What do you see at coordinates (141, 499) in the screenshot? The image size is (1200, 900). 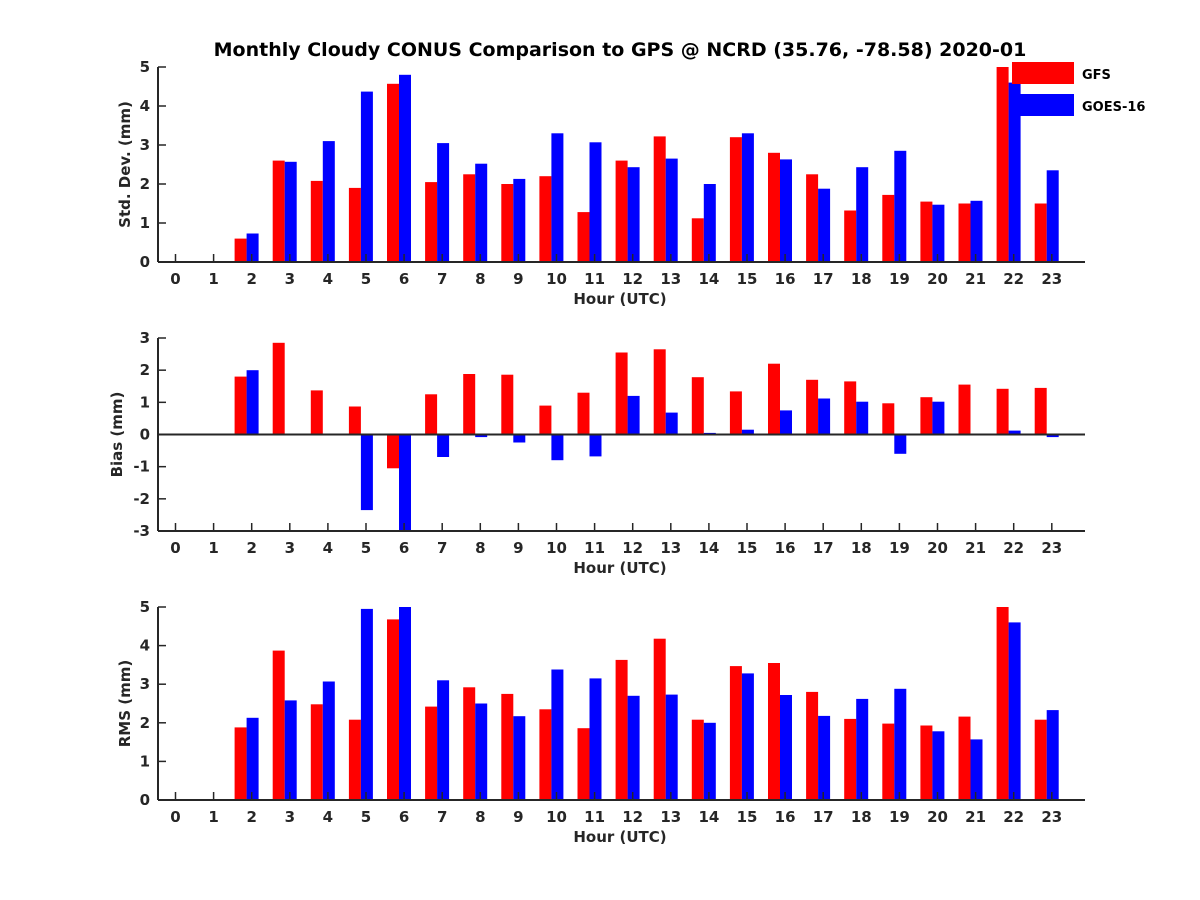 I see `y-tick-label: -2` at bounding box center [141, 499].